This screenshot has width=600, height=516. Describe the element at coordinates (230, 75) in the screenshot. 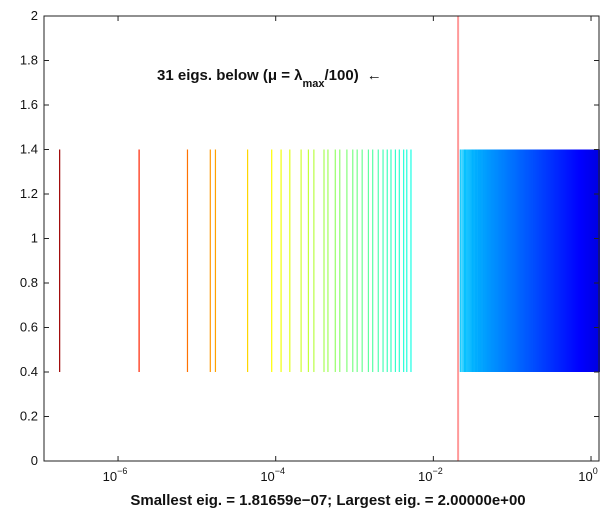

I see `annotation-prefix: 31 eigs. below (μ = λ` at that location.